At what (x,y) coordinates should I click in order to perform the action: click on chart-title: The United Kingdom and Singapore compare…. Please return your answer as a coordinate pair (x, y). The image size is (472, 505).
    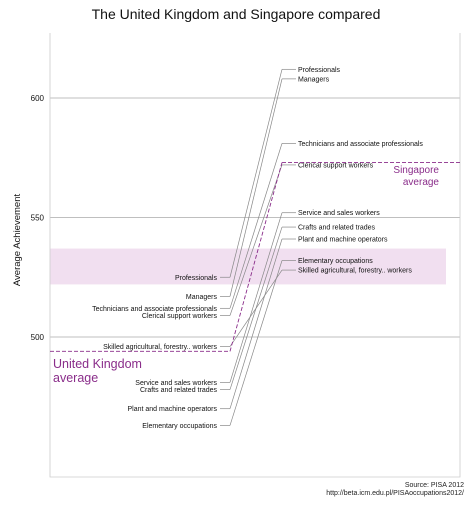
    Looking at the image, I should click on (236, 14).